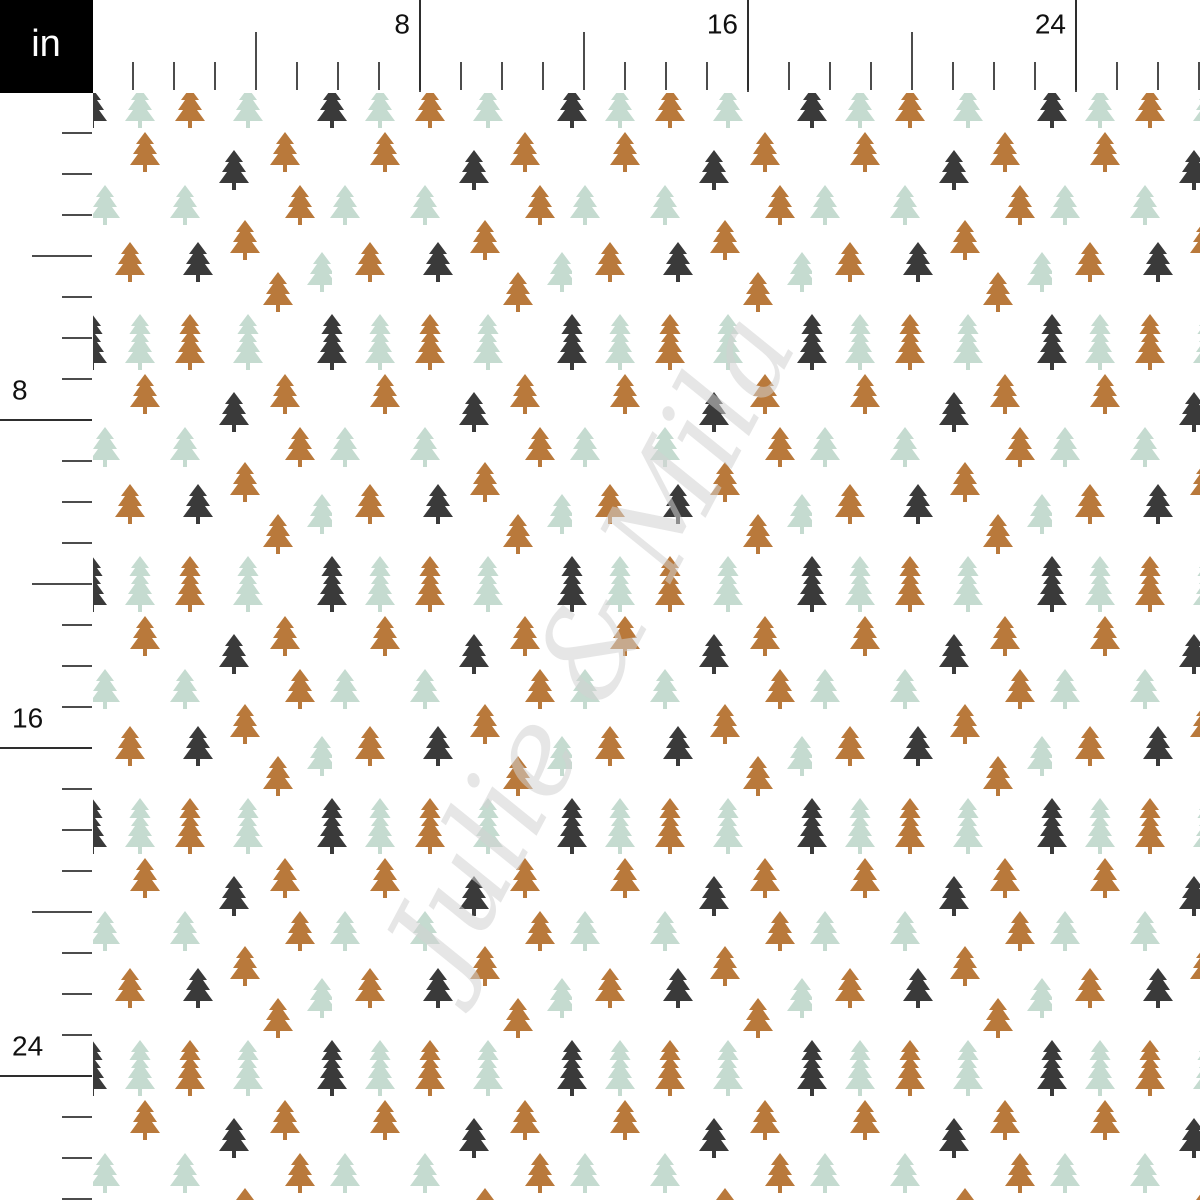  I want to click on unit-label: in, so click(46, 44).